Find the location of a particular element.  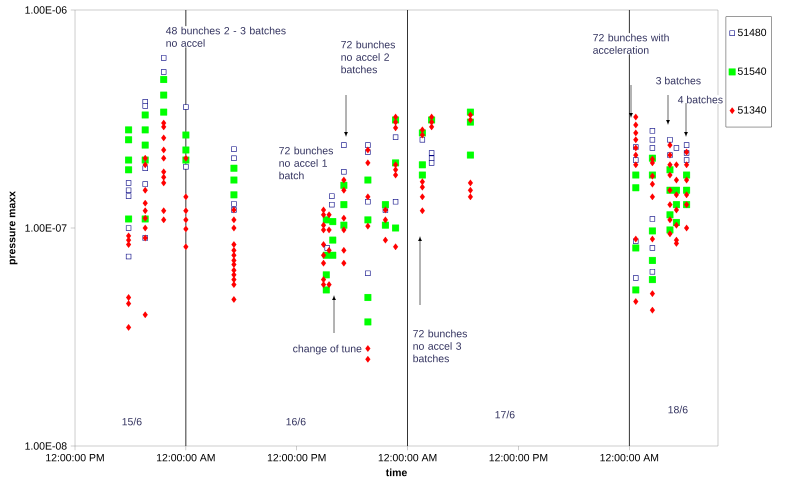

annotation: 72 bunches no accel 2 batches is located at coordinates (368, 57).